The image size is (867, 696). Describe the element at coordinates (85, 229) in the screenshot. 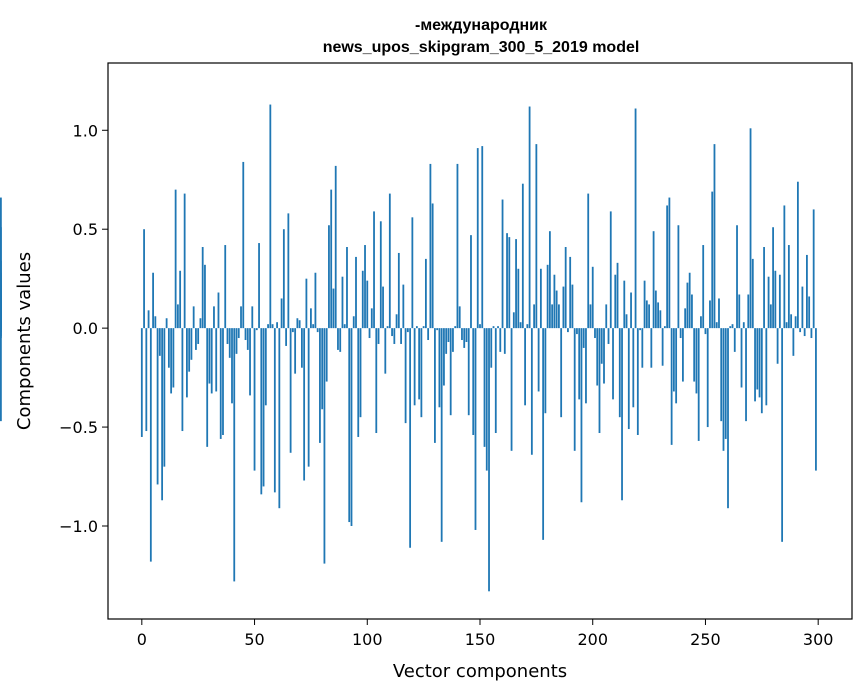

I see `y-tick-label: 0.5` at that location.